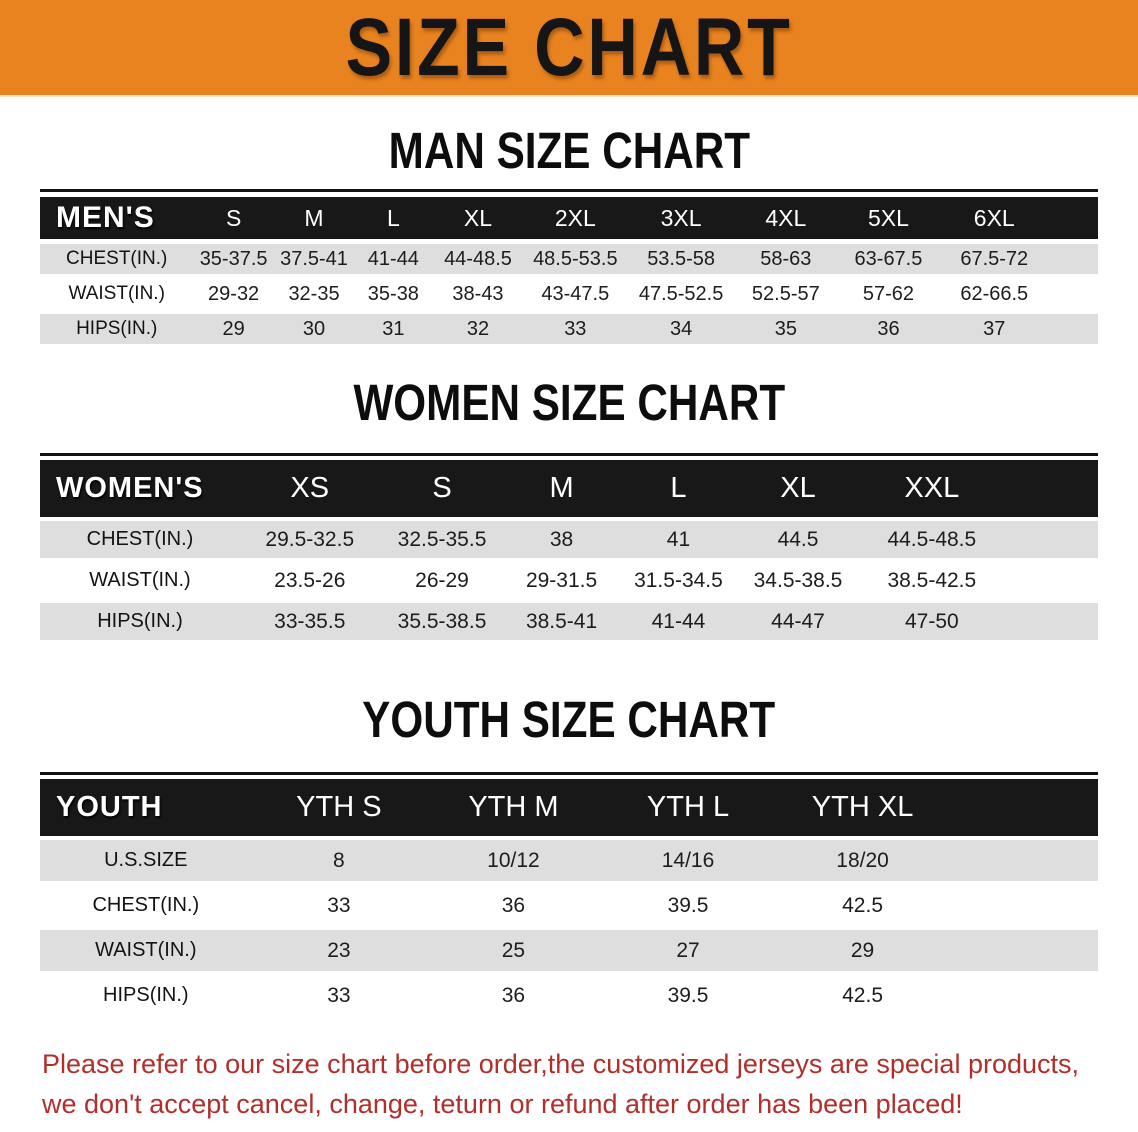 The image size is (1138, 1132). What do you see at coordinates (569, 151) in the screenshot?
I see `man-size-chart-heading: MAN SIZE CHART` at bounding box center [569, 151].